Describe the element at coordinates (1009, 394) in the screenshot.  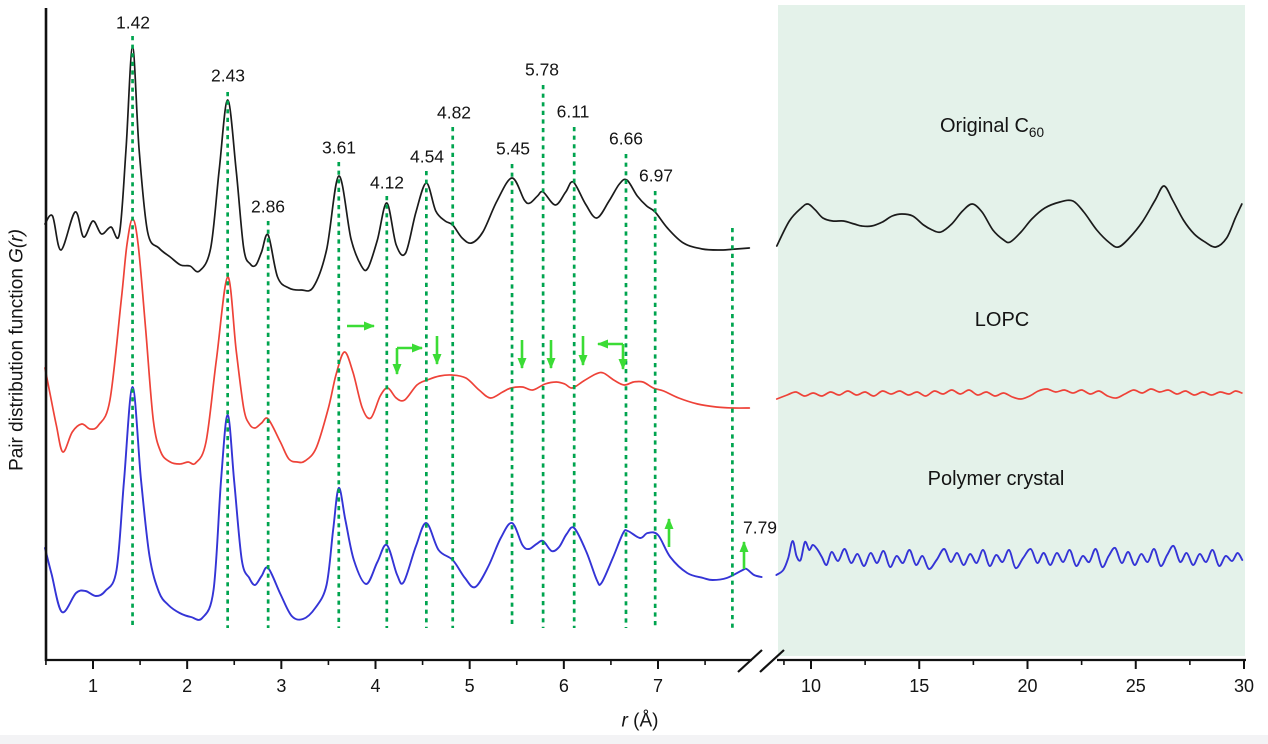
I see `curve-lopc-right` at that location.